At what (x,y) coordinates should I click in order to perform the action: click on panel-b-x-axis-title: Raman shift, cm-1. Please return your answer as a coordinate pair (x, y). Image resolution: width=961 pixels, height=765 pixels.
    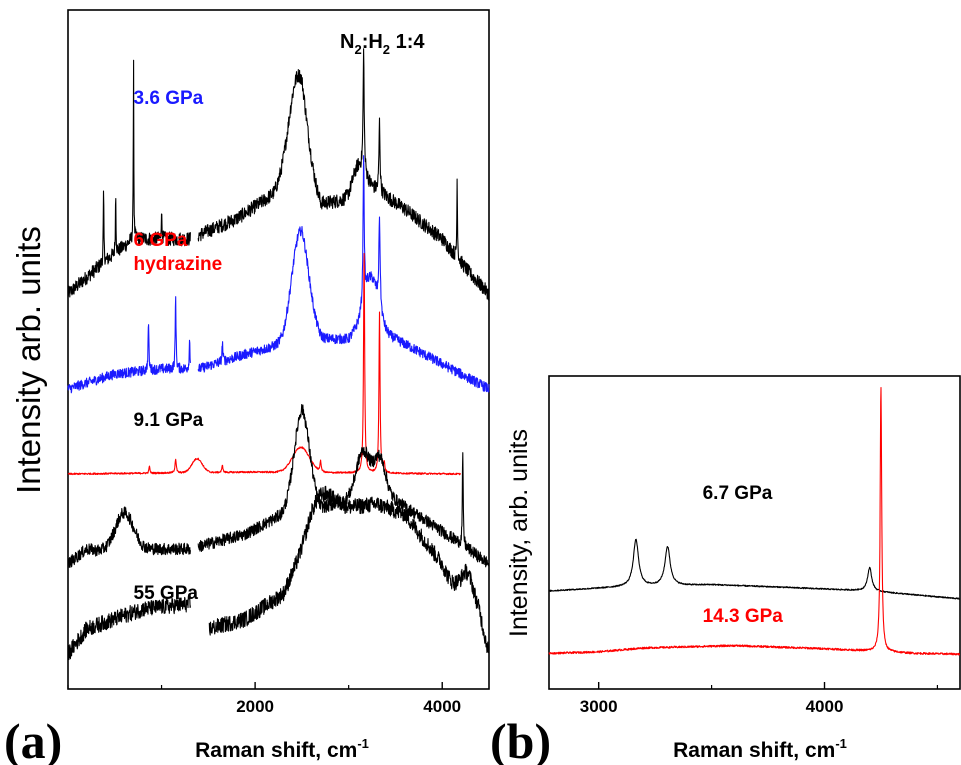
    Looking at the image, I should click on (760, 749).